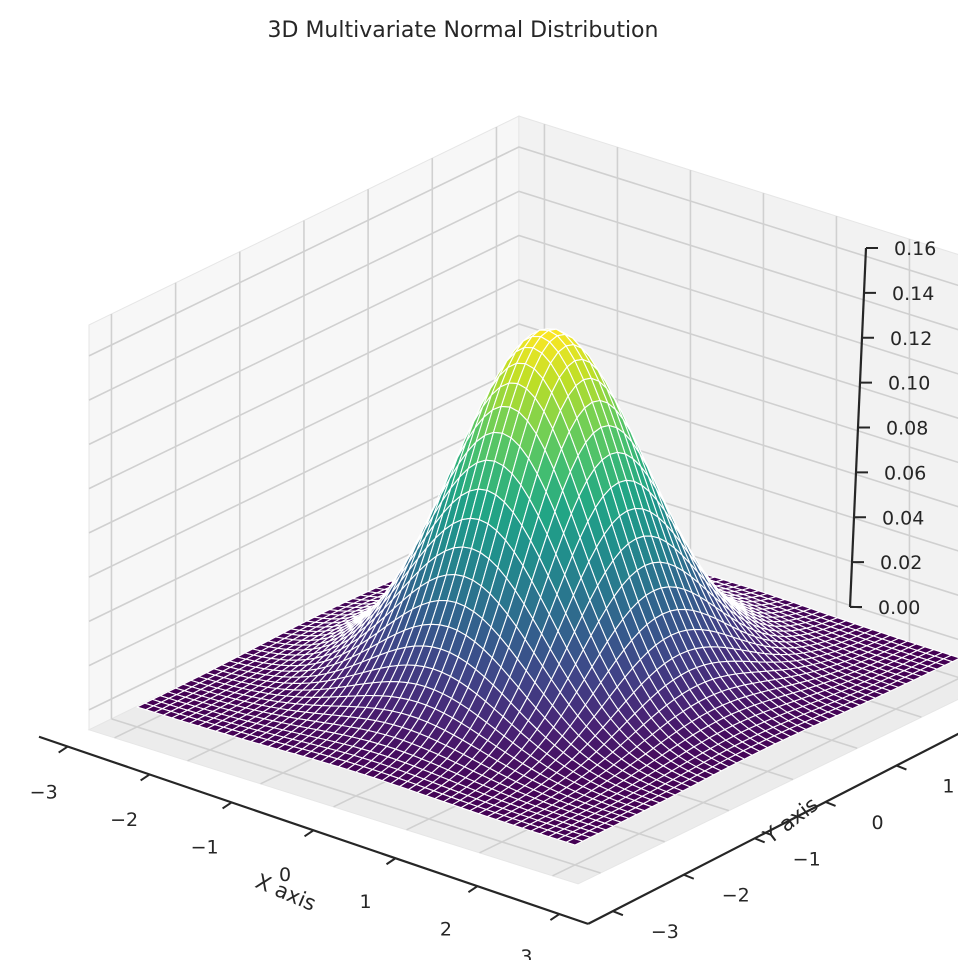 This screenshot has width=958, height=960. What do you see at coordinates (807, 859) in the screenshot?
I see `y-tick-label: −1` at bounding box center [807, 859].